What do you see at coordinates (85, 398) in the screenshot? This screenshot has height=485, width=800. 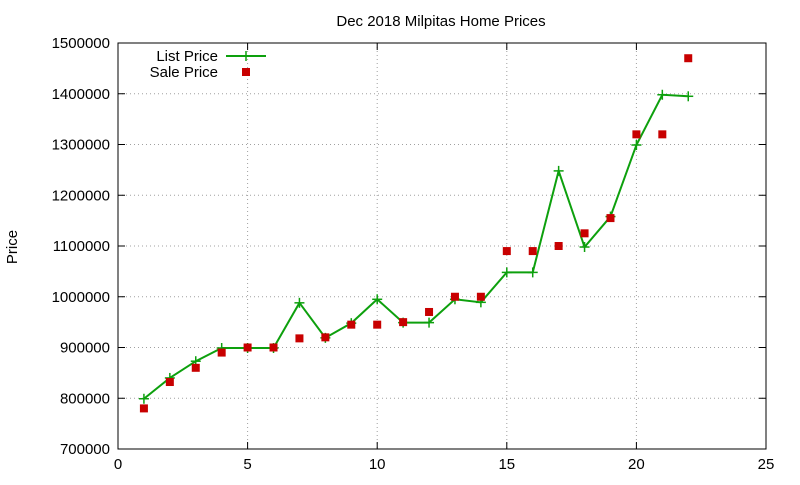 I see `y-tick-label: 800000` at bounding box center [85, 398].